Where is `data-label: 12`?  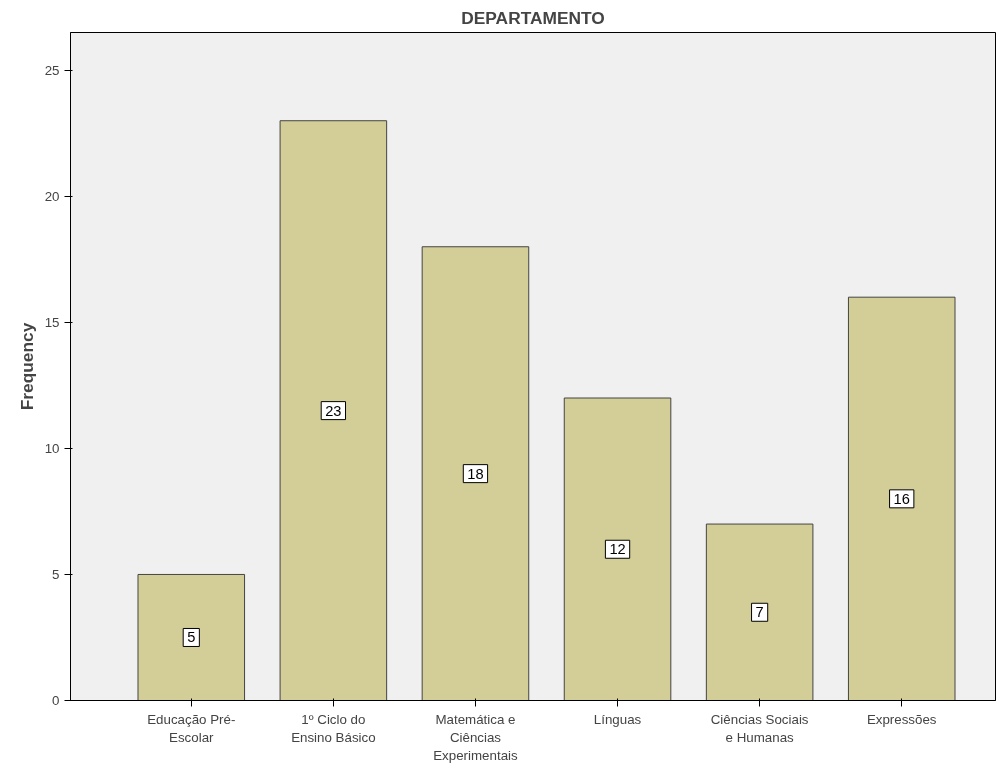
data-label: 12 is located at coordinates (617, 549).